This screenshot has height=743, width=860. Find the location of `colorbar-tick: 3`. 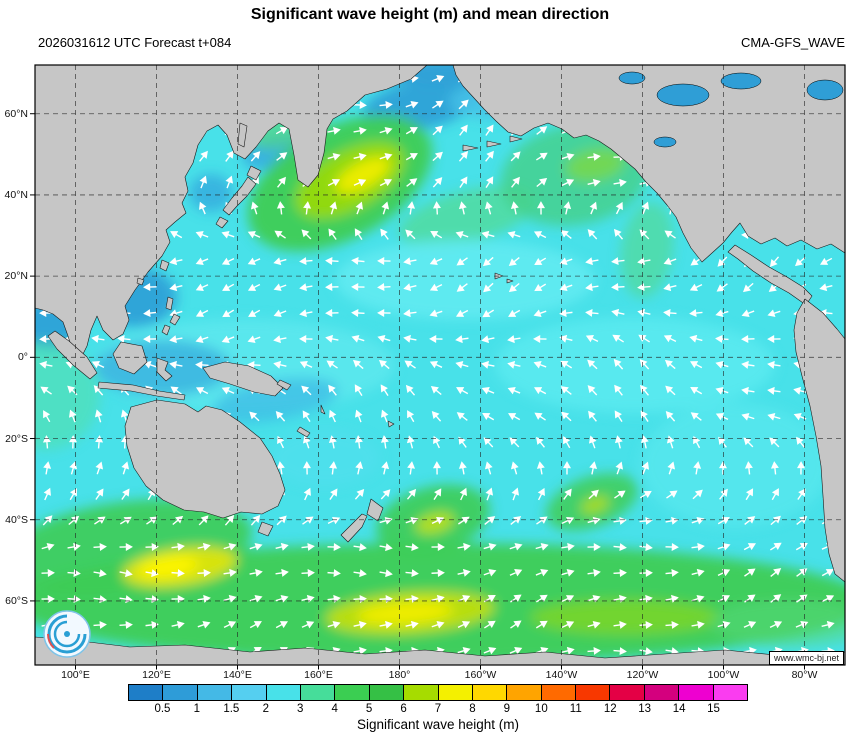

colorbar-tick: 3 is located at coordinates (300, 709).